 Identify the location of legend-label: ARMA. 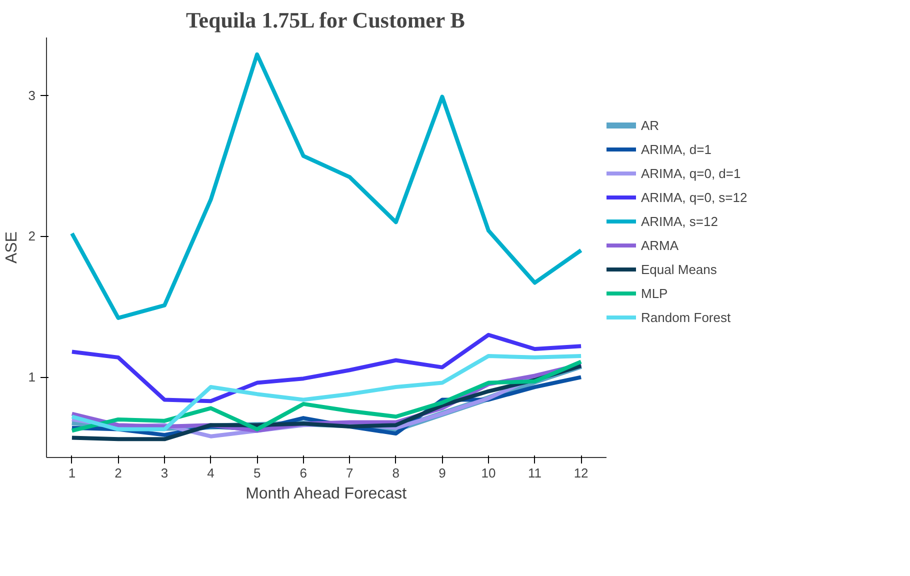
(660, 245).